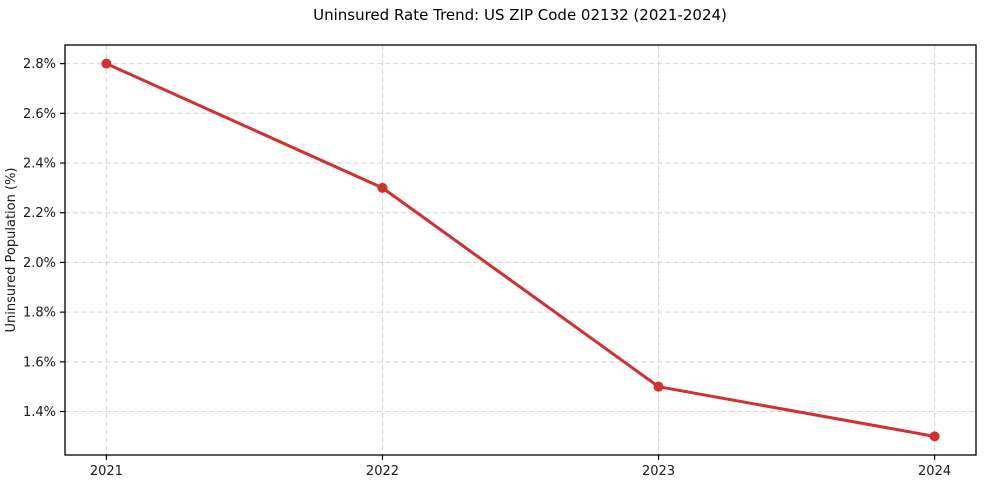 The height and width of the screenshot is (490, 989). Describe the element at coordinates (39, 164) in the screenshot. I see `y-tick-label: 2.4%` at that location.